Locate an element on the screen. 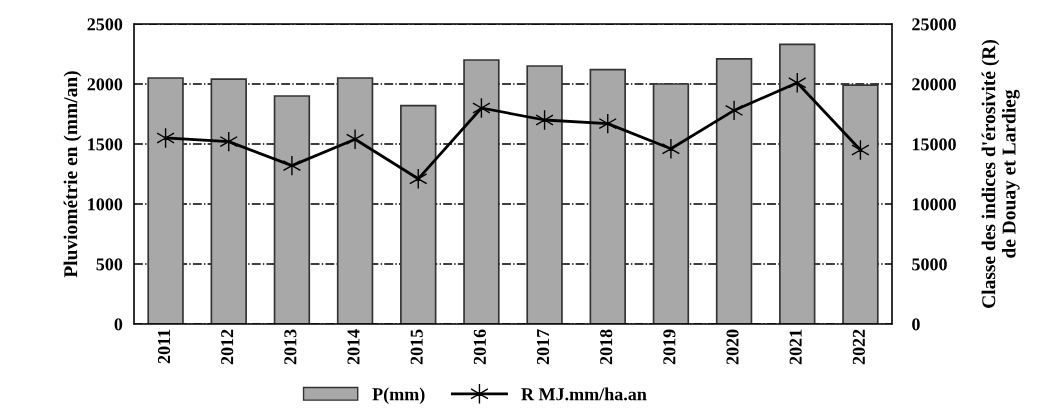 Image resolution: width=1056 pixels, height=412 pixels. x-tick-label: 2012 is located at coordinates (227, 347).